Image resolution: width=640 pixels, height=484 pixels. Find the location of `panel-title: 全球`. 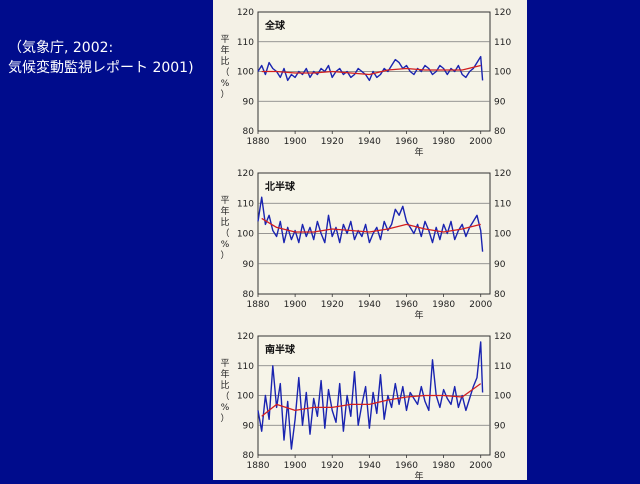

panel-title: 全球 is located at coordinates (275, 25).